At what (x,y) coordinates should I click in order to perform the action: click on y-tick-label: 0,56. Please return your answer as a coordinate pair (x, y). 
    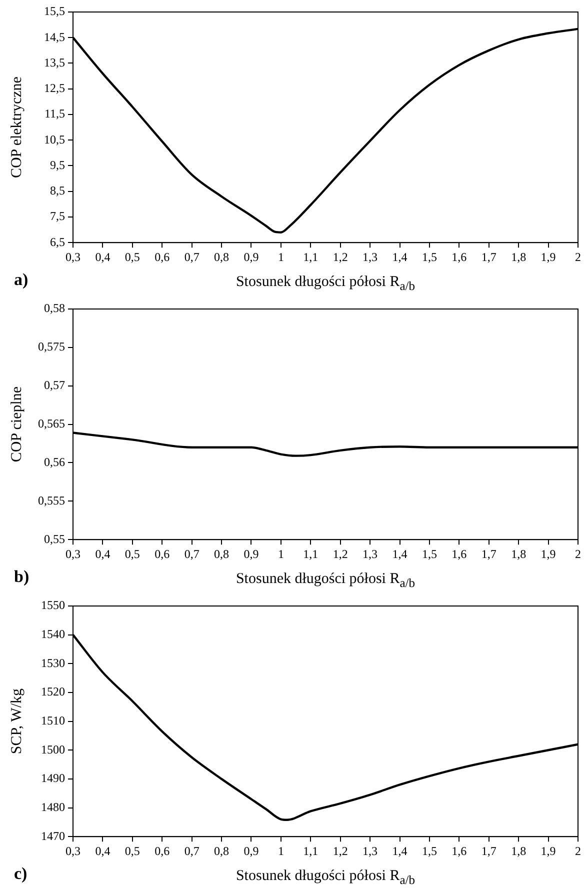
    Looking at the image, I should click on (54, 461).